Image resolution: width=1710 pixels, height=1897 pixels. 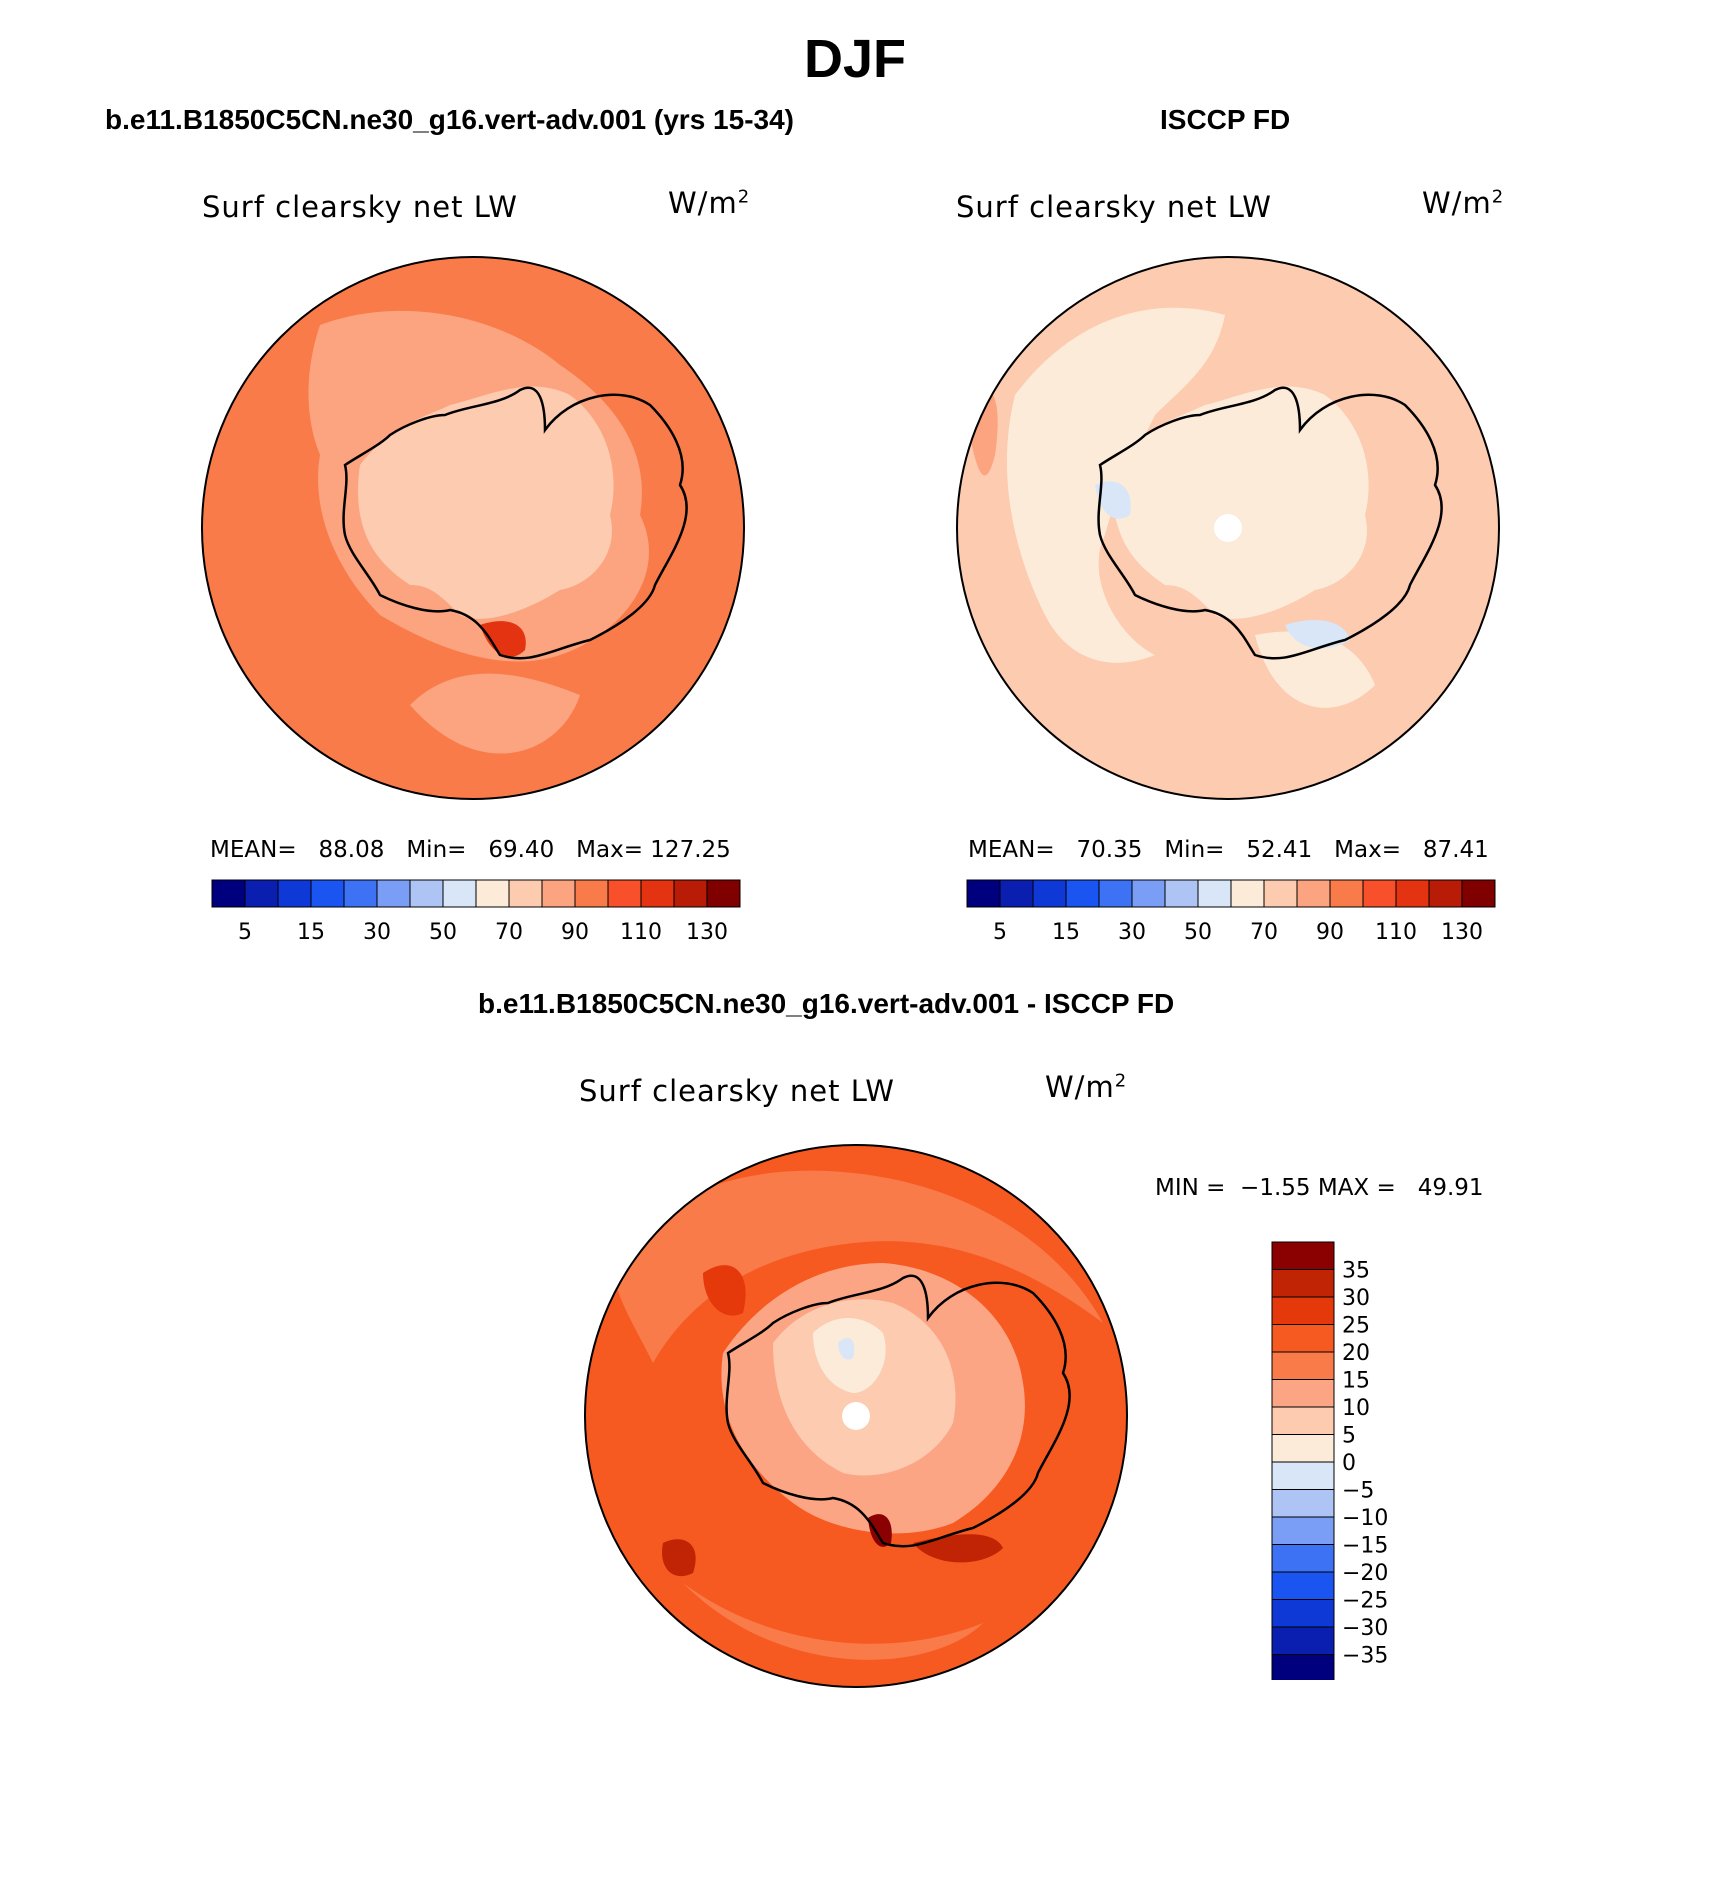 What do you see at coordinates (1225, 119) in the screenshot?
I see `panel-right-title: ISCCP FD` at bounding box center [1225, 119].